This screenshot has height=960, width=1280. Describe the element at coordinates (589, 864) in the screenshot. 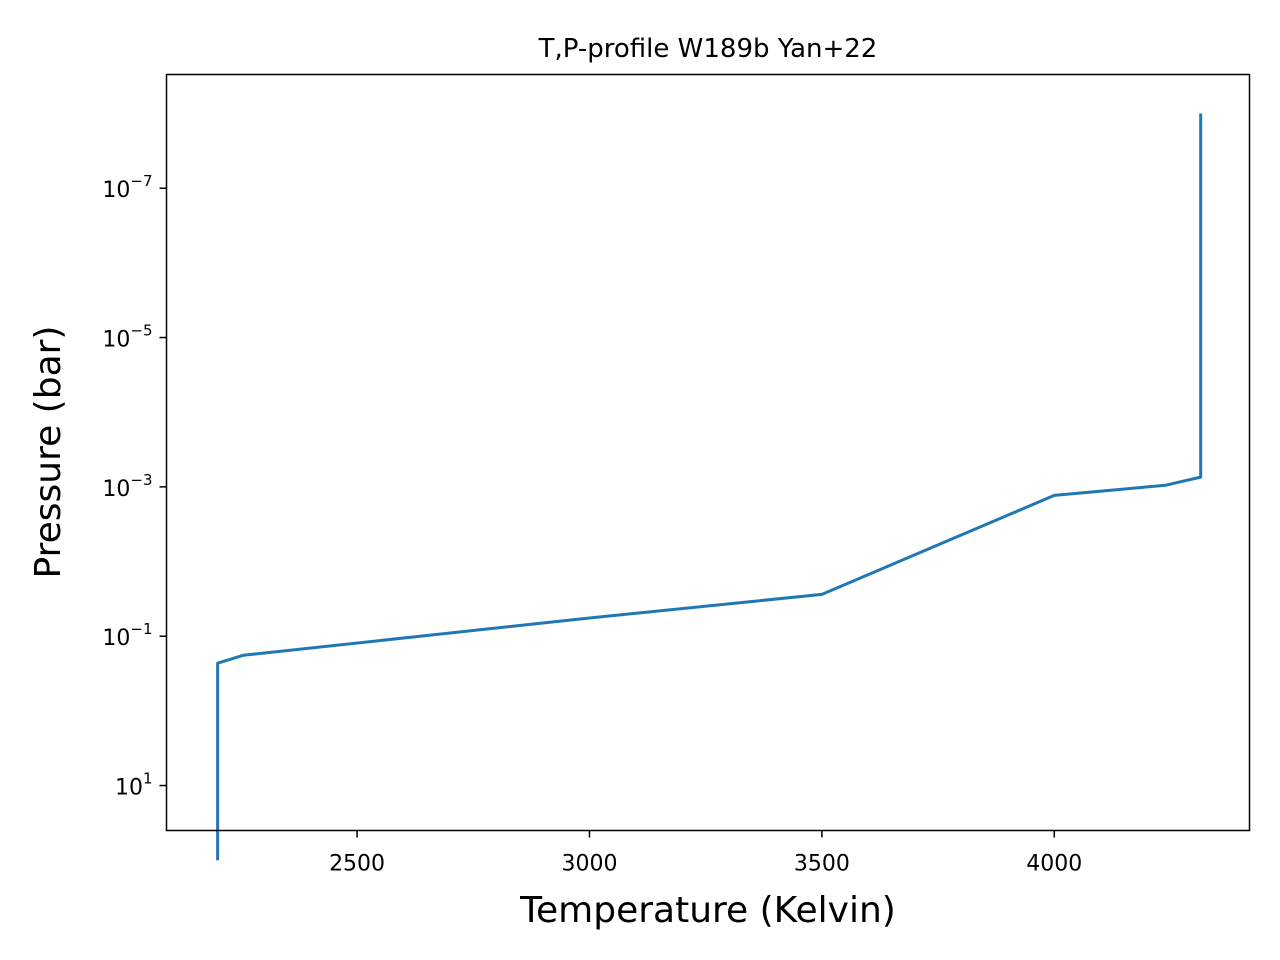

I see `x-tick-label: 3000` at that location.